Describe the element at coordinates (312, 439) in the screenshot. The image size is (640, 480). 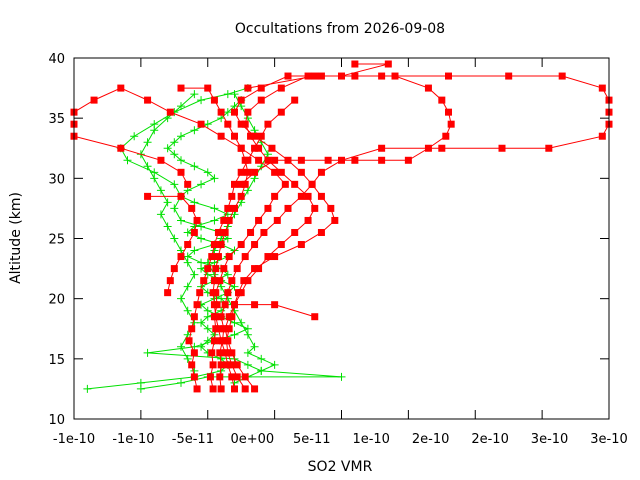
I see `x-tick-label: 5e-11` at that location.